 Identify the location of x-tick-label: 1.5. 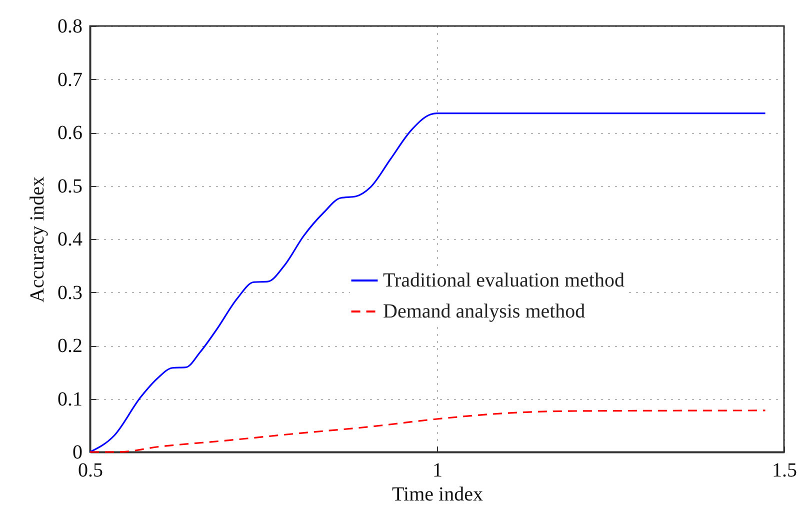
(784, 471).